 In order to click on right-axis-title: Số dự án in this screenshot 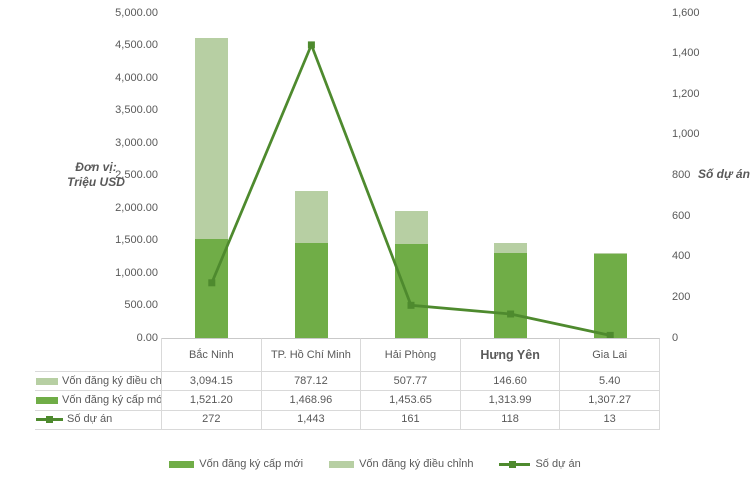, I will do `click(724, 174)`.